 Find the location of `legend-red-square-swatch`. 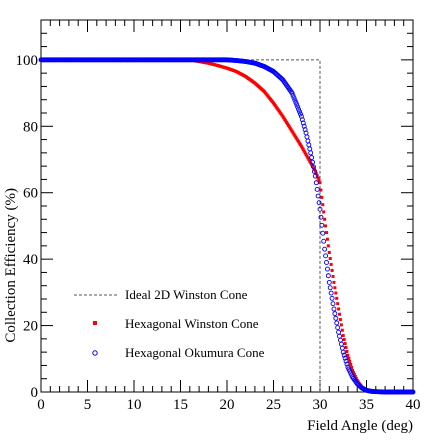

legend-red-square-swatch is located at coordinates (95, 323).